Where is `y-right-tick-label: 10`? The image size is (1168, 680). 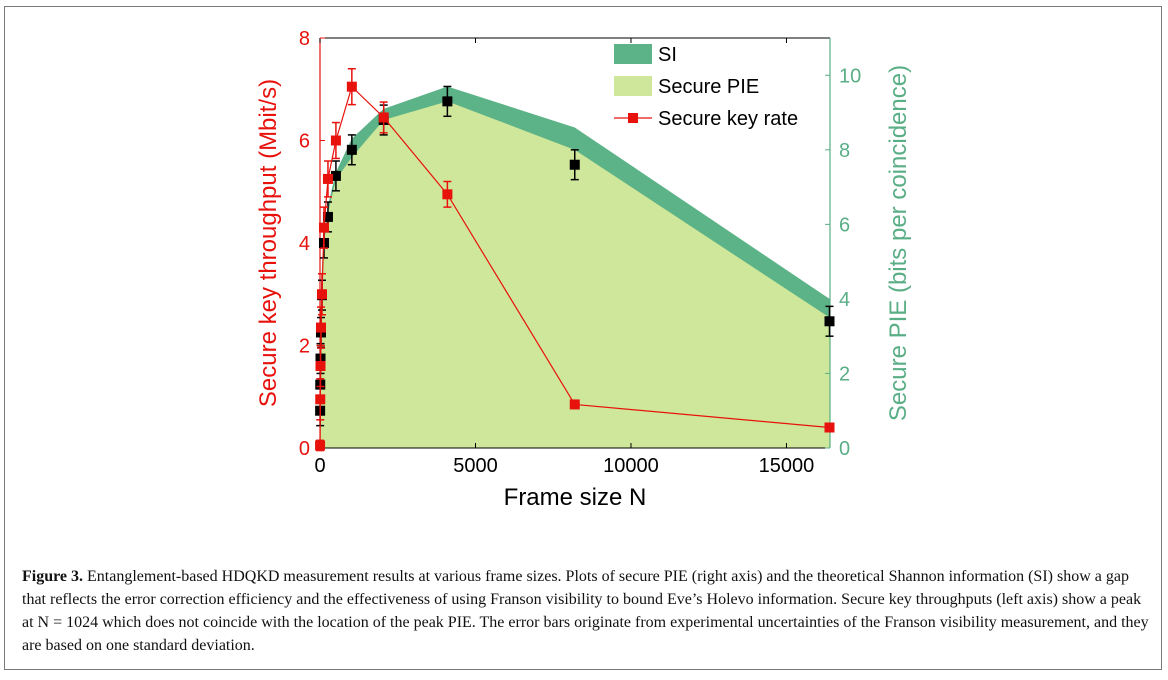
y-right-tick-label: 10 is located at coordinates (850, 76).